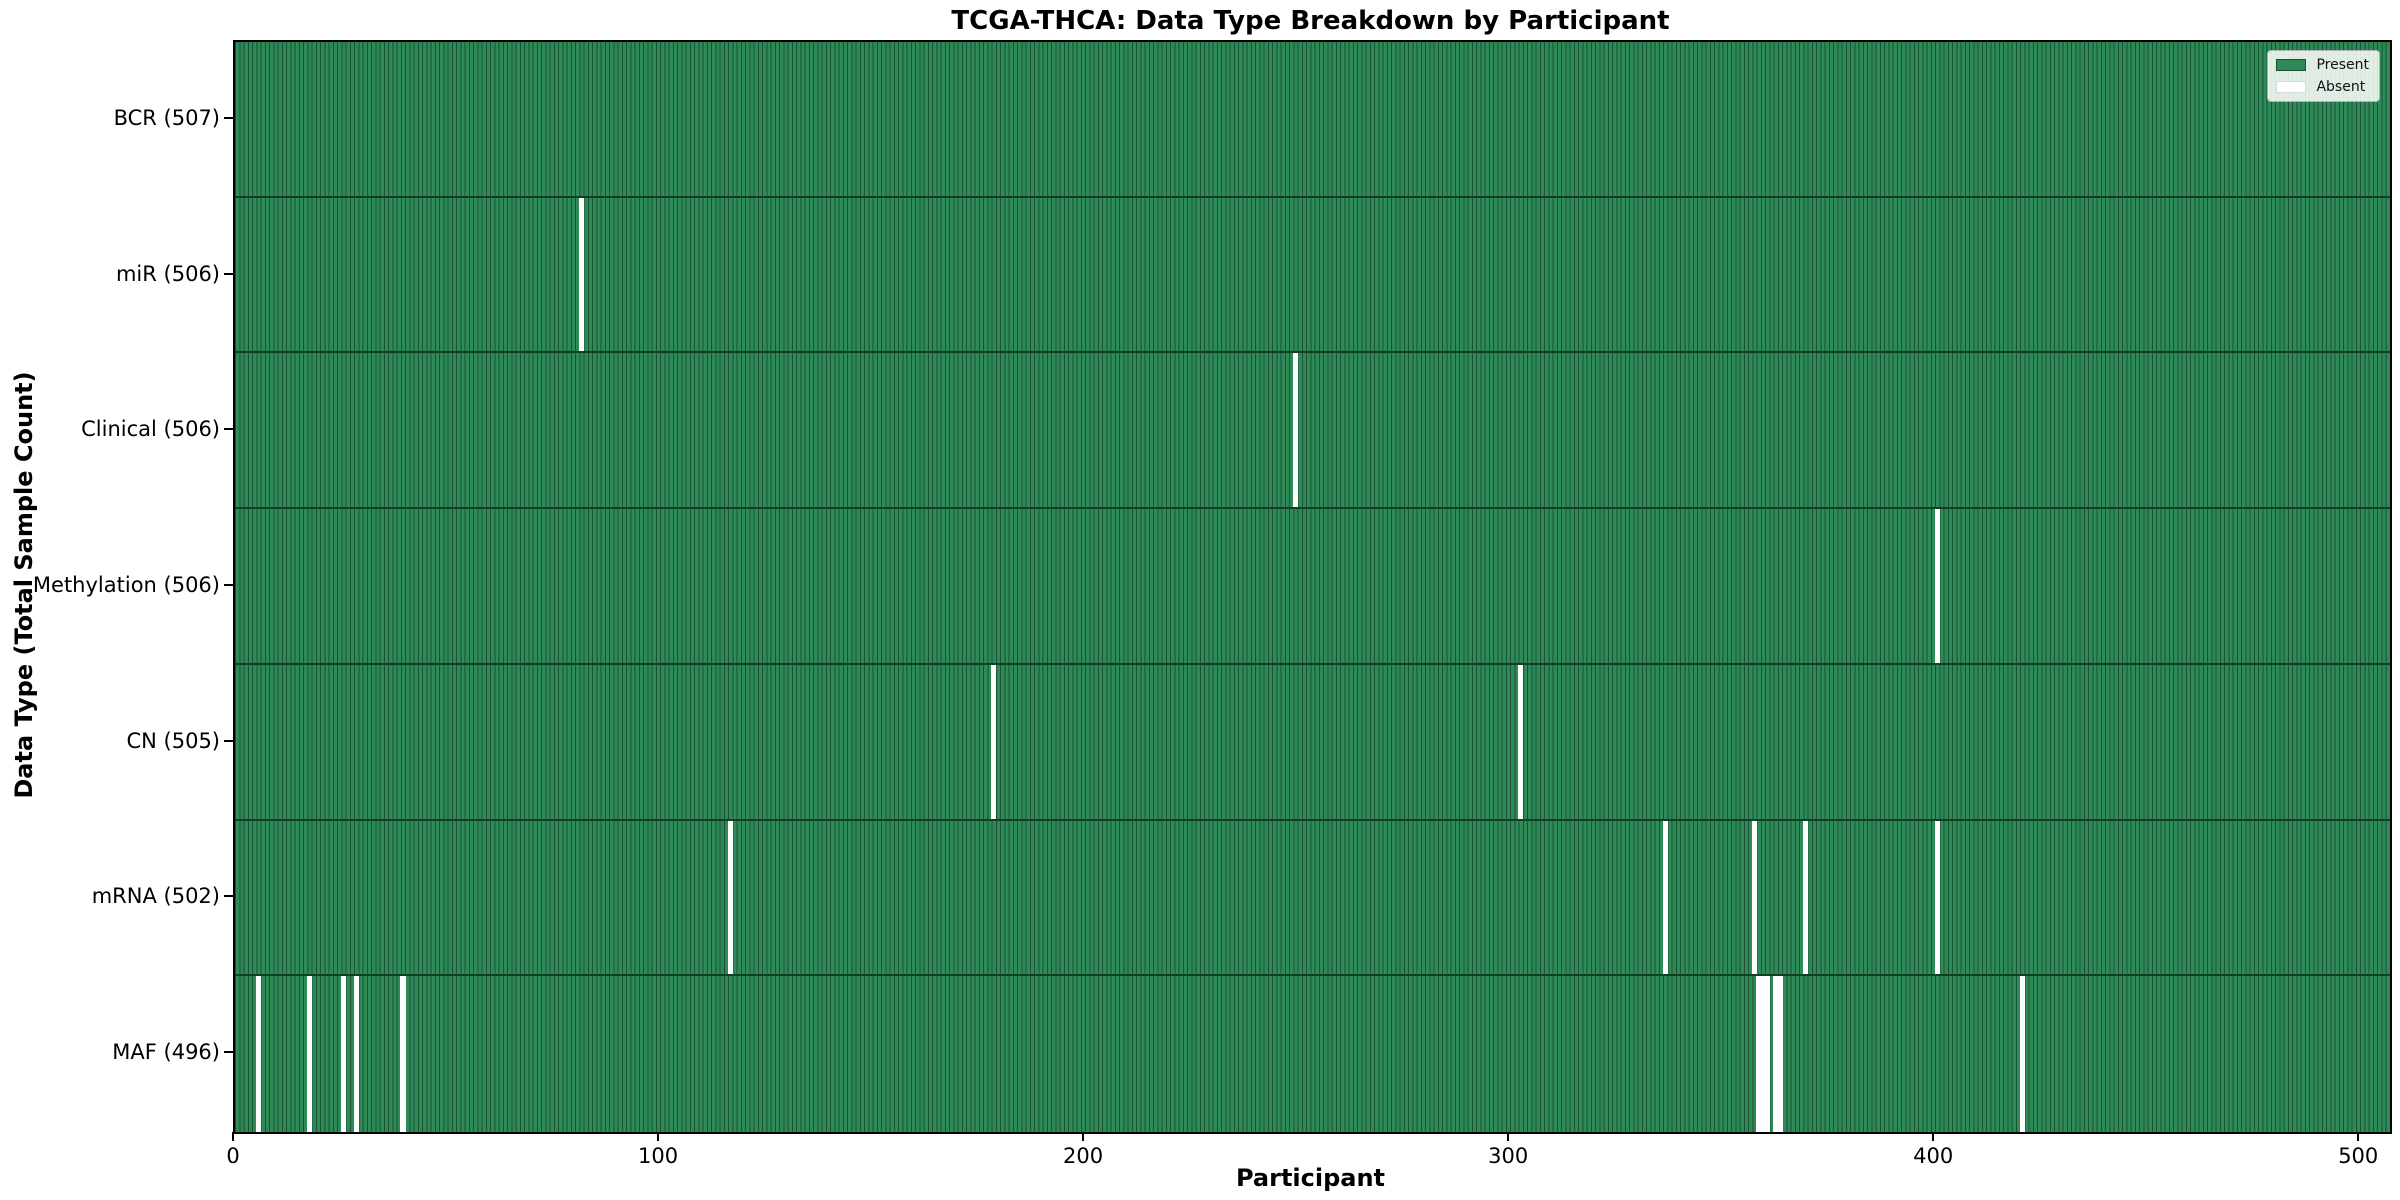 This screenshot has width=2400, height=1200. Describe the element at coordinates (2323, 76) in the screenshot. I see `legend: Present Absent` at that location.